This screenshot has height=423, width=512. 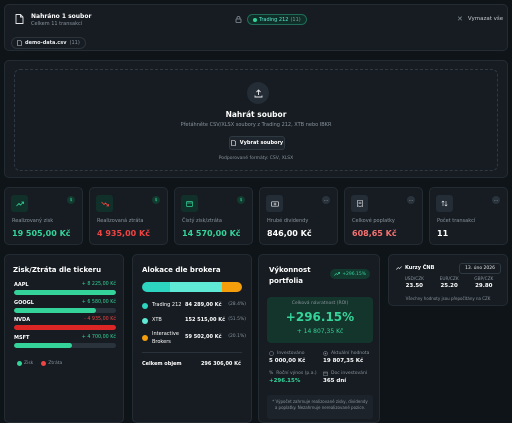 I want to click on rate-pair: GBP/CZK, so click(x=484, y=279).